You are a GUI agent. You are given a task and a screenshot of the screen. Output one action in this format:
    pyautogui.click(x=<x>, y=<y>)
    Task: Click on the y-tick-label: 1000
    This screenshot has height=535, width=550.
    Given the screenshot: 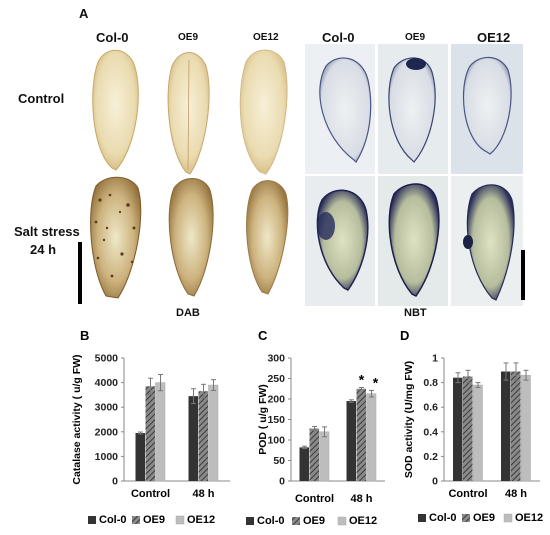 What is the action you would take?
    pyautogui.click(x=107, y=457)
    